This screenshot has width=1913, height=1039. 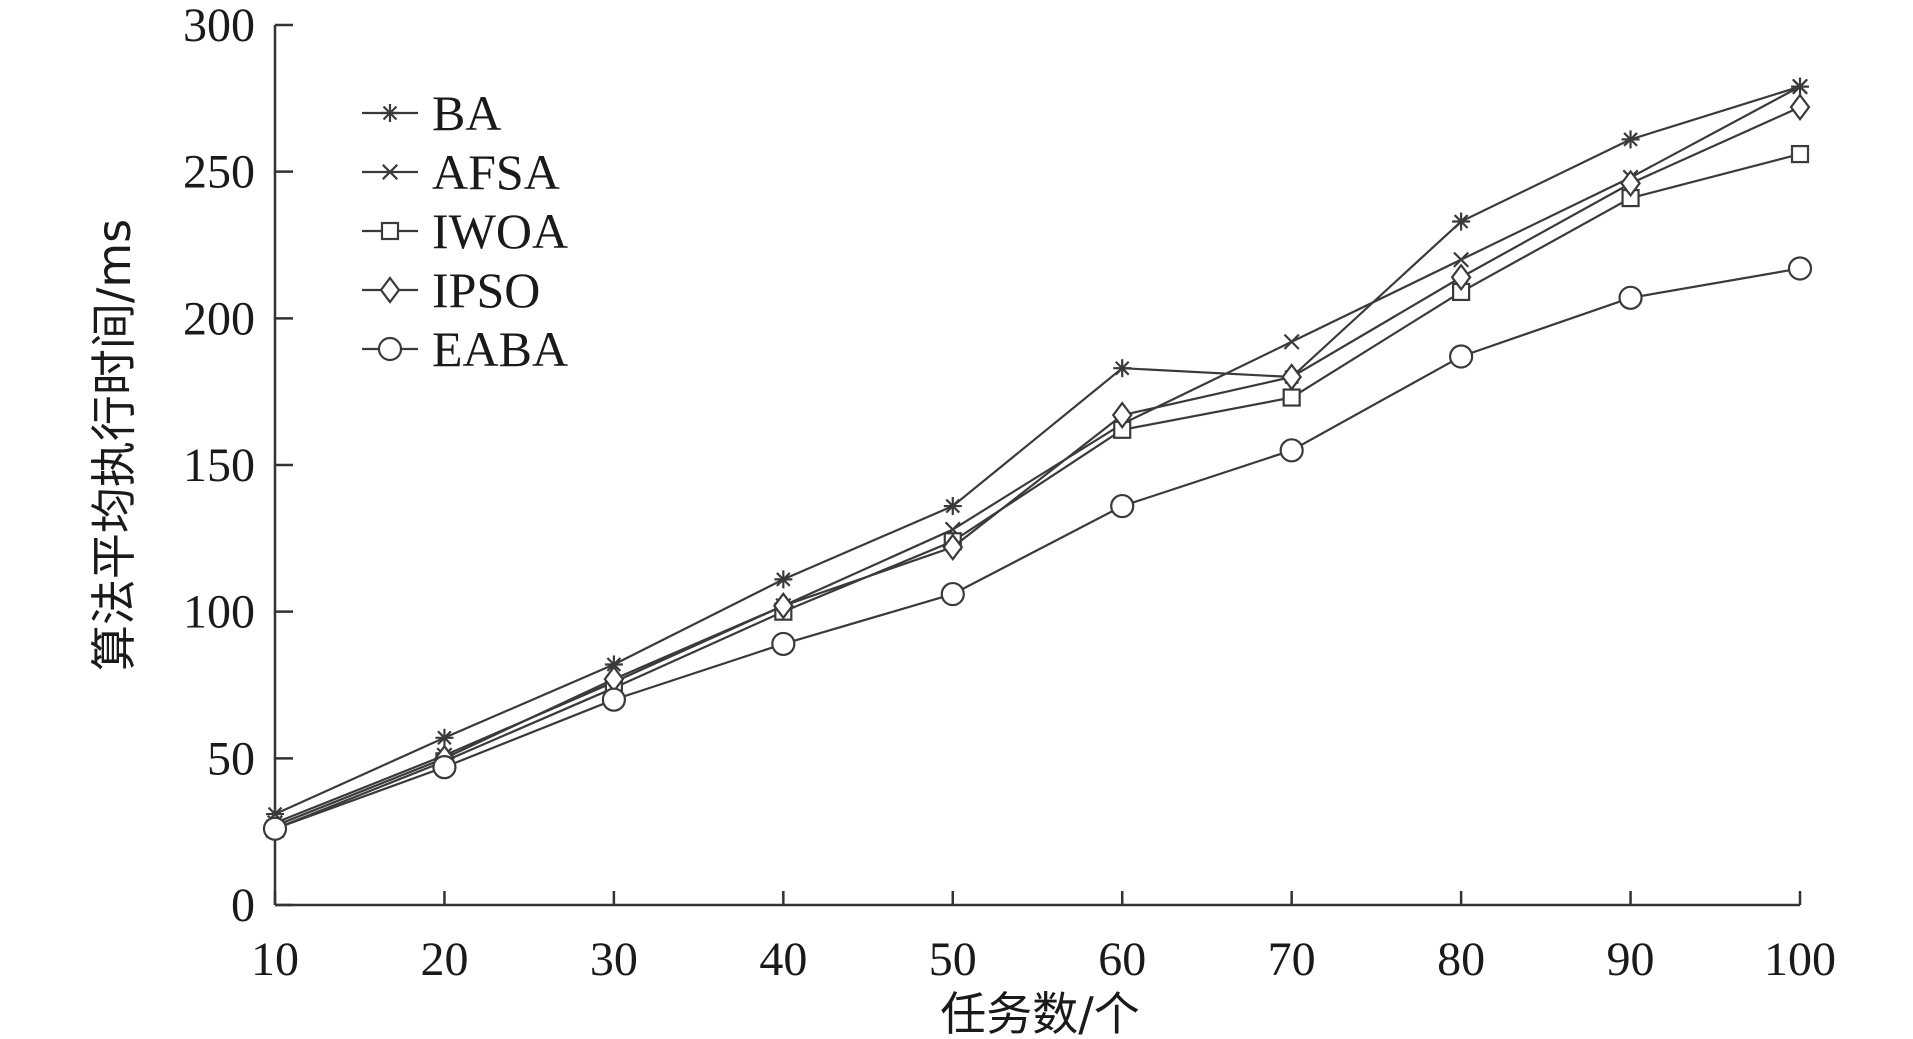 I want to click on legend-label: AFSA, so click(x=496, y=172).